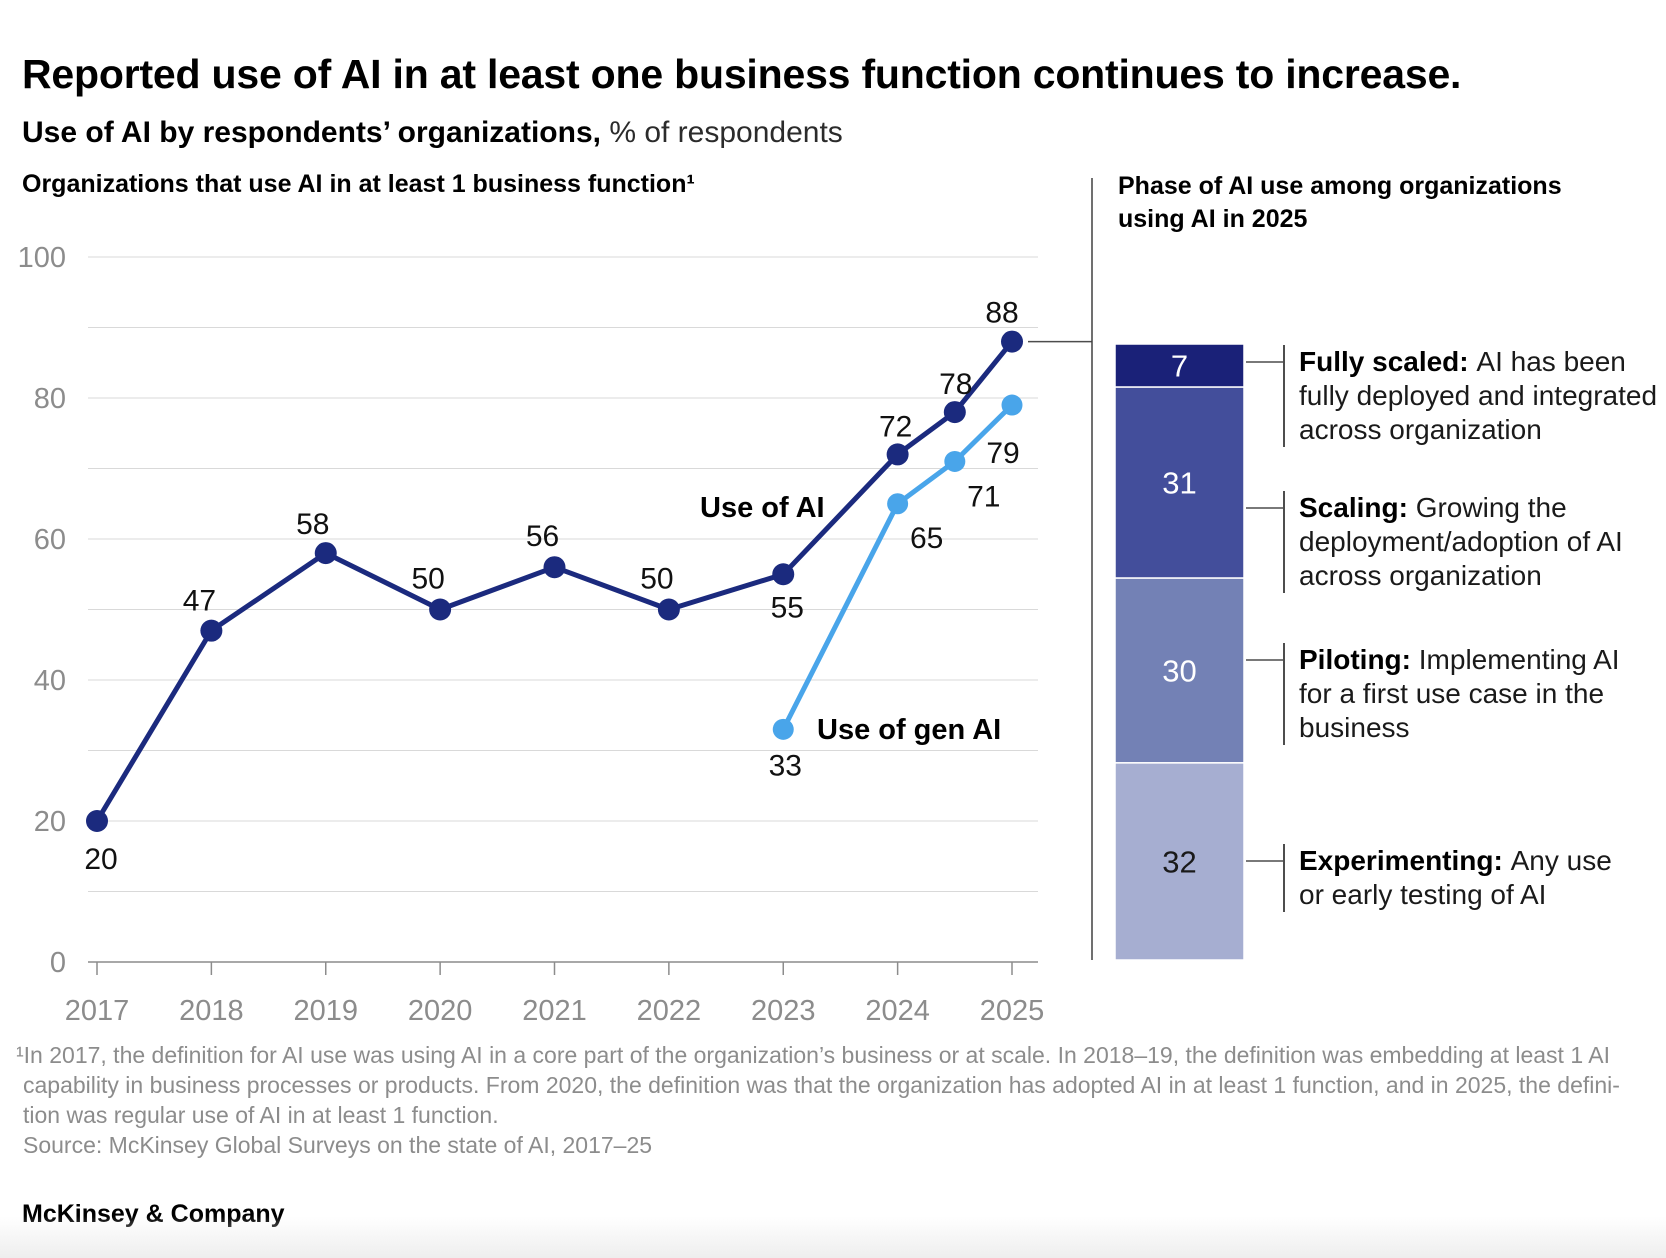  I want to click on value-label: 88, so click(1001, 313).